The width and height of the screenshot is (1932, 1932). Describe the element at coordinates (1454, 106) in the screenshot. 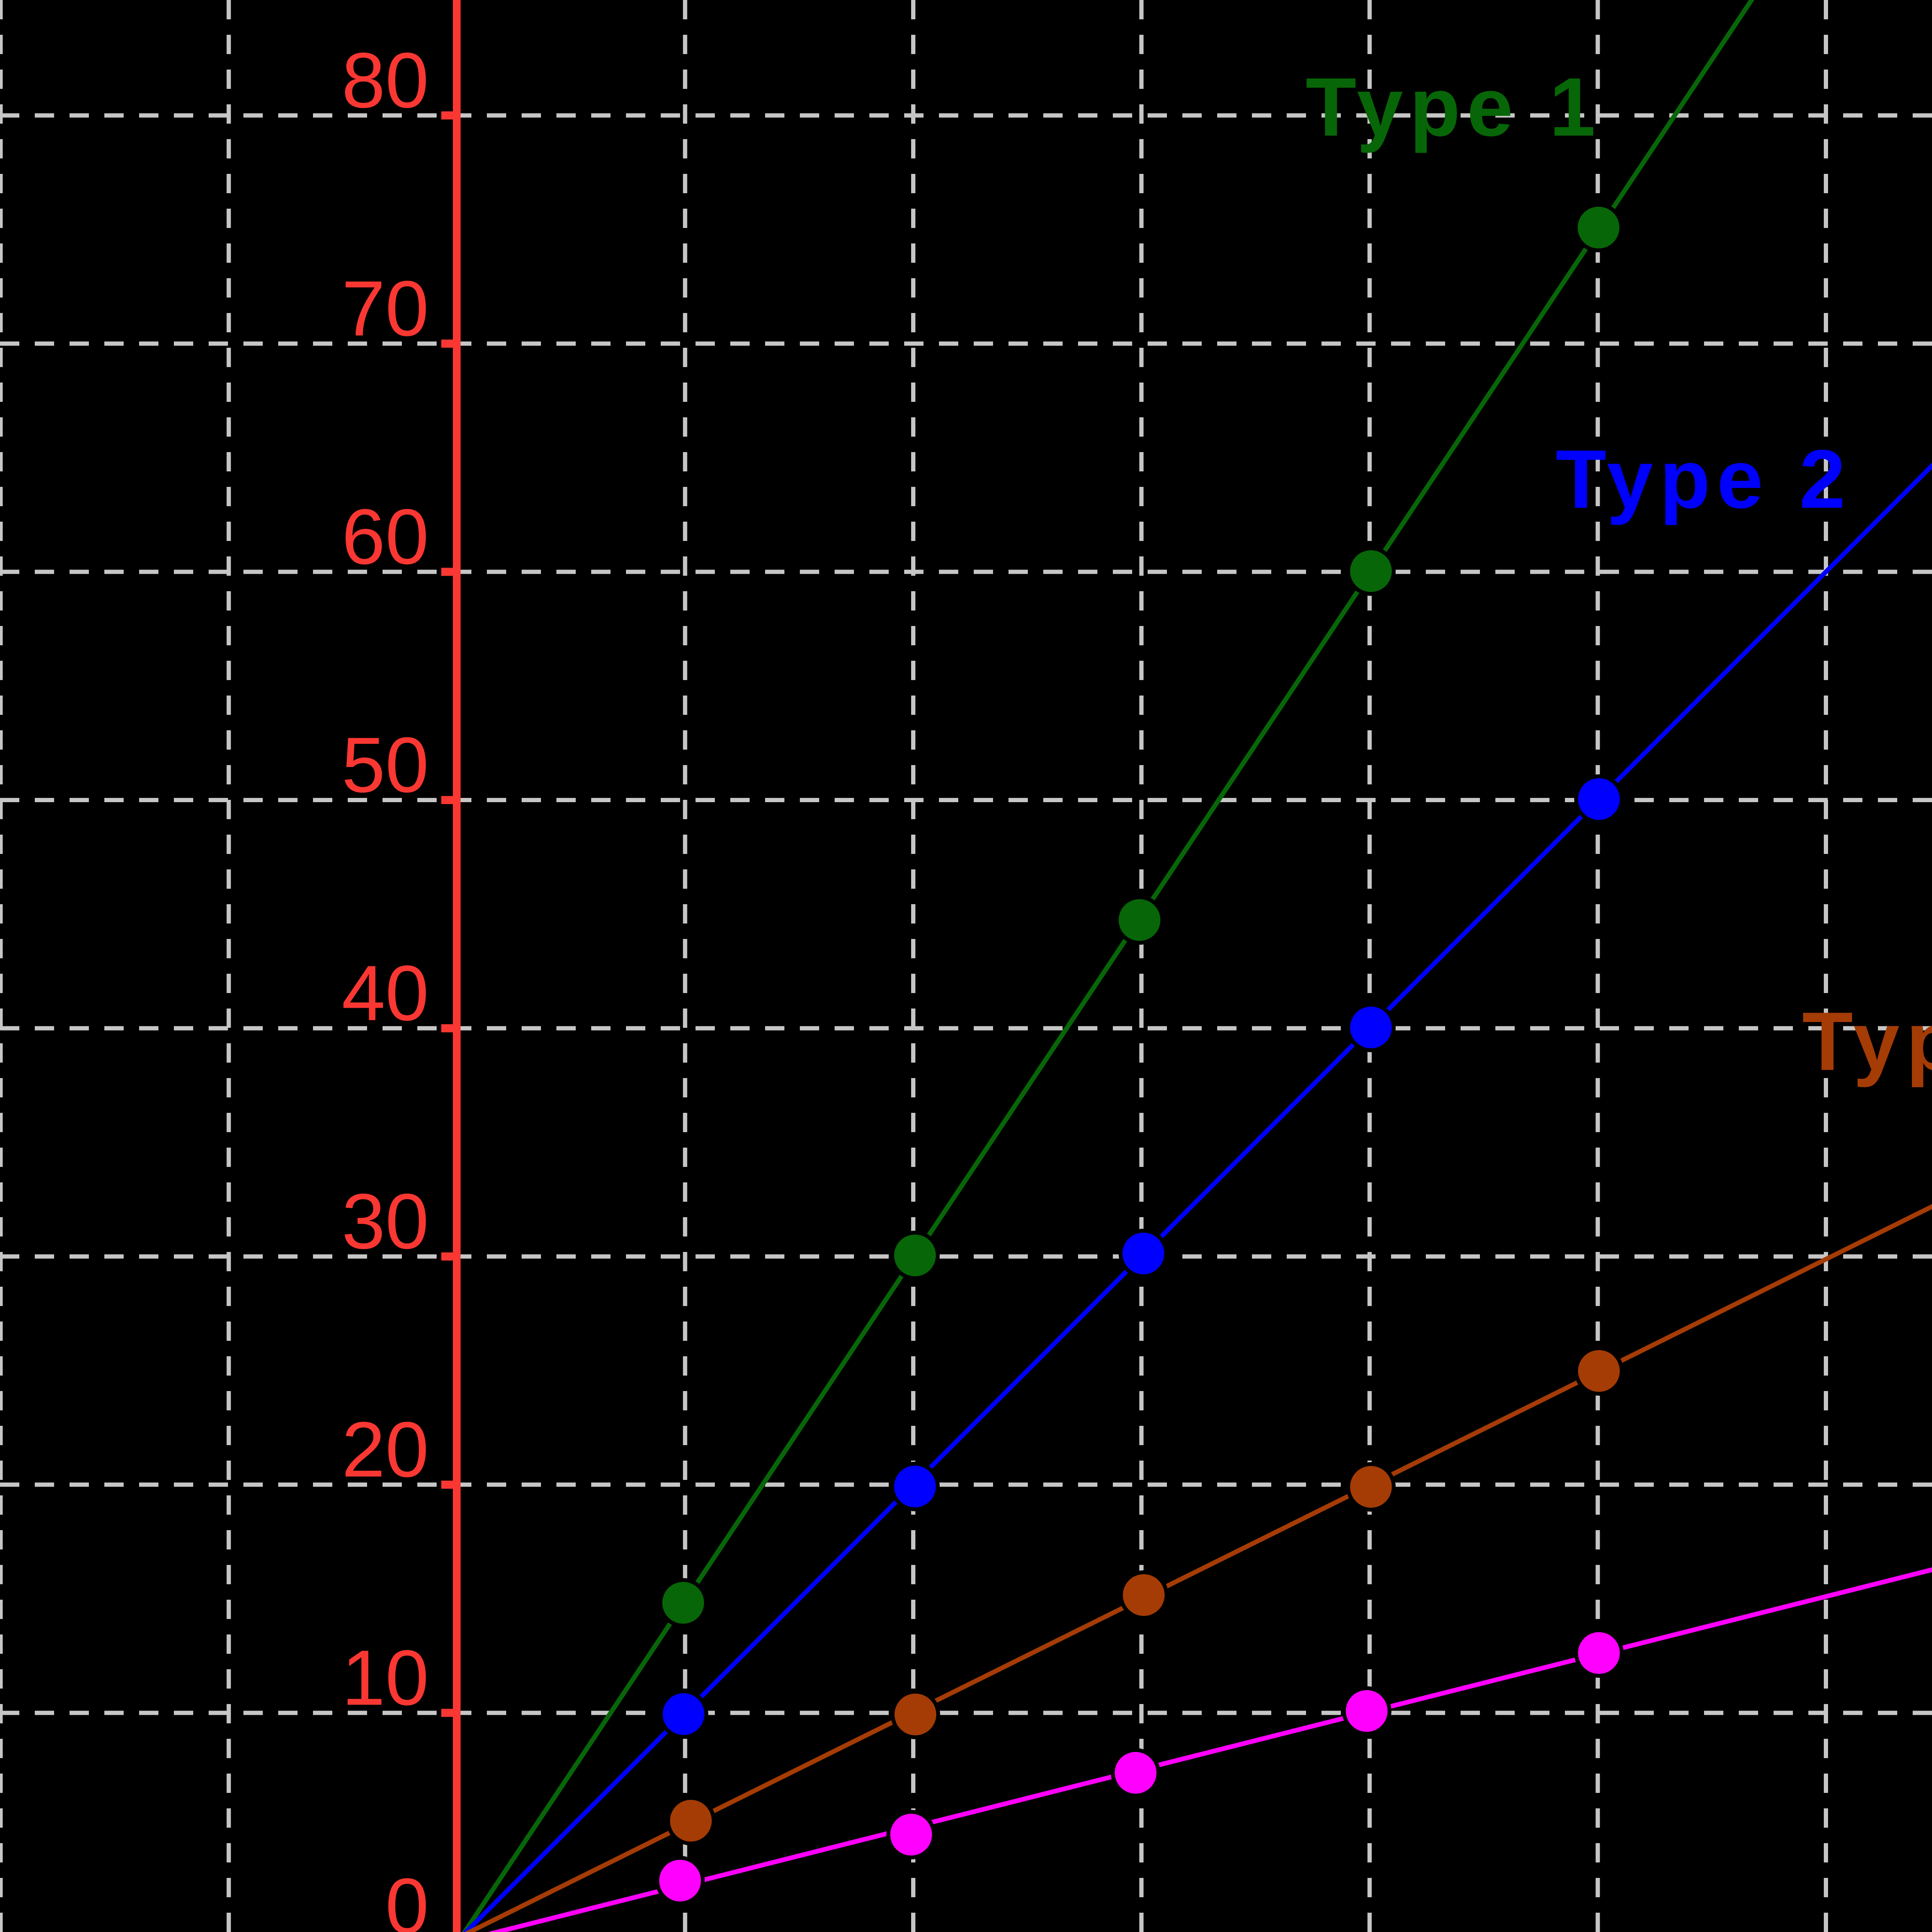

I see `svg-text: Type 1` at that location.